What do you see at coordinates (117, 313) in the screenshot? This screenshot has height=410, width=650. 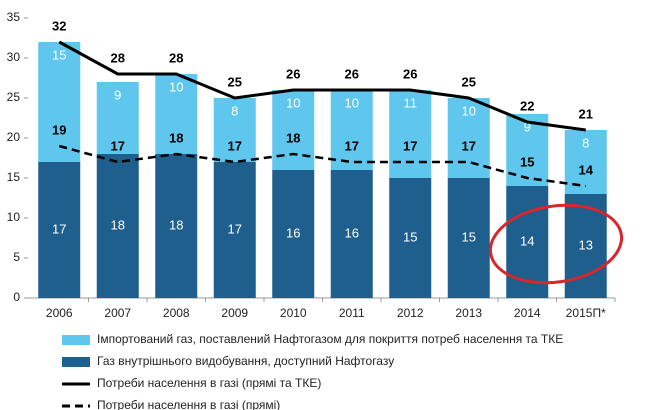 I see `x-tick-label: 2007` at bounding box center [117, 313].